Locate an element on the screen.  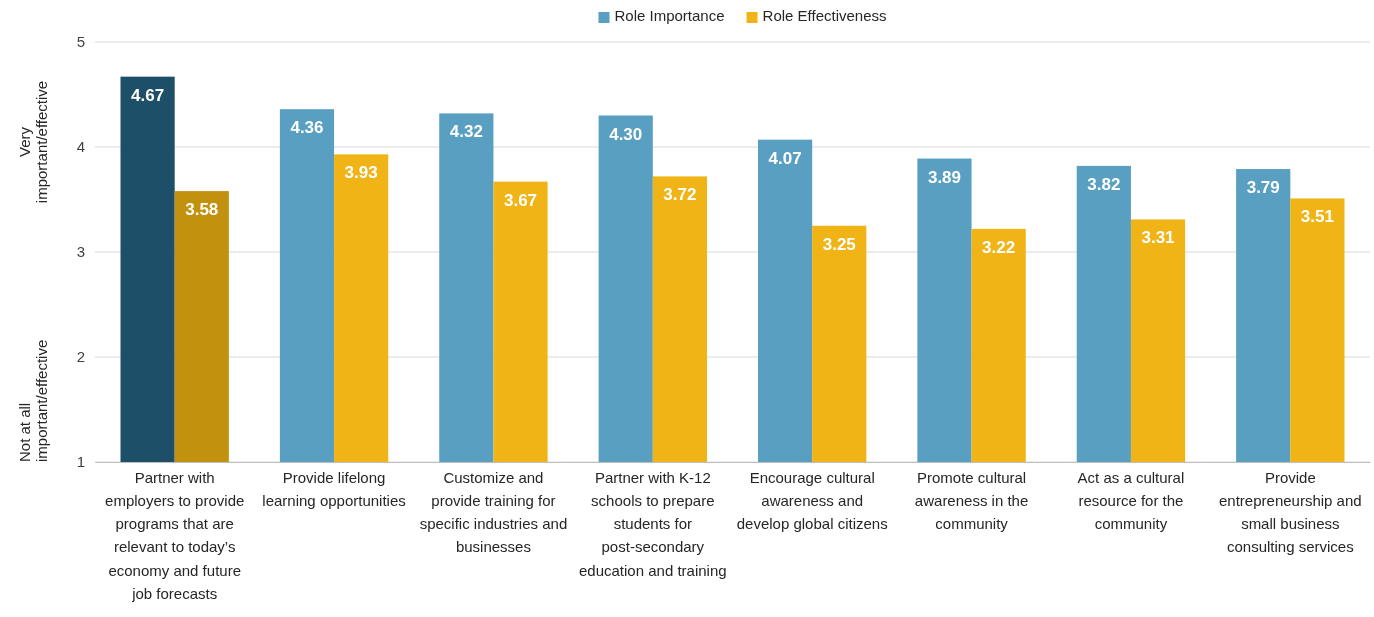
x-tick-label: Provide entrepreneurship and small business consulting services is located at coordinates (1290, 512).